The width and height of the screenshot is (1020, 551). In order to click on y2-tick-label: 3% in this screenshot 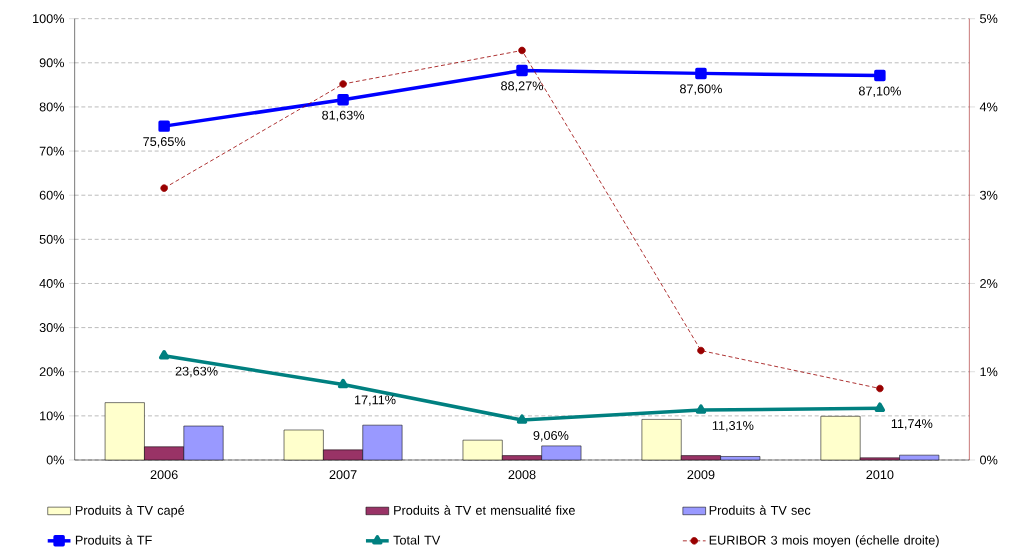, I will do `click(989, 195)`.